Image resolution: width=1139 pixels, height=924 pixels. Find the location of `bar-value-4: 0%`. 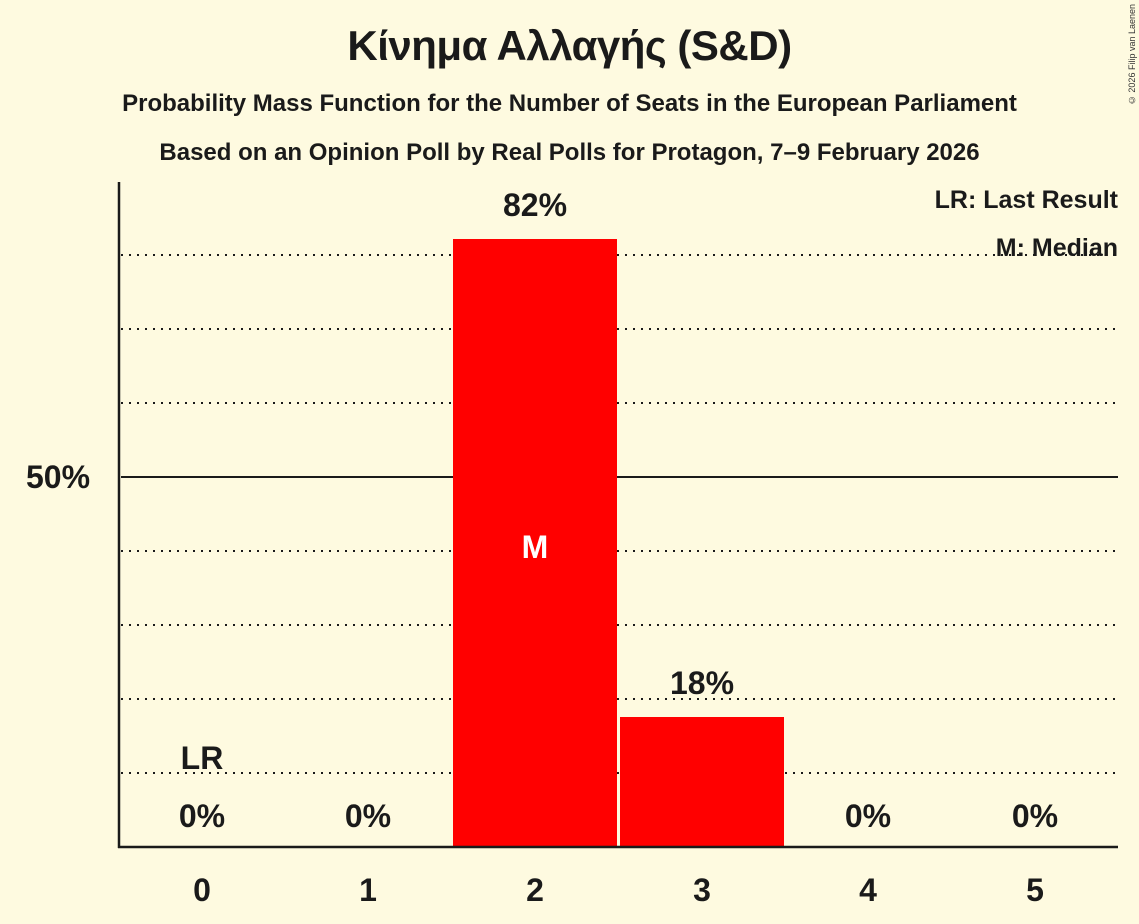

bar-value-4: 0% is located at coordinates (868, 816).